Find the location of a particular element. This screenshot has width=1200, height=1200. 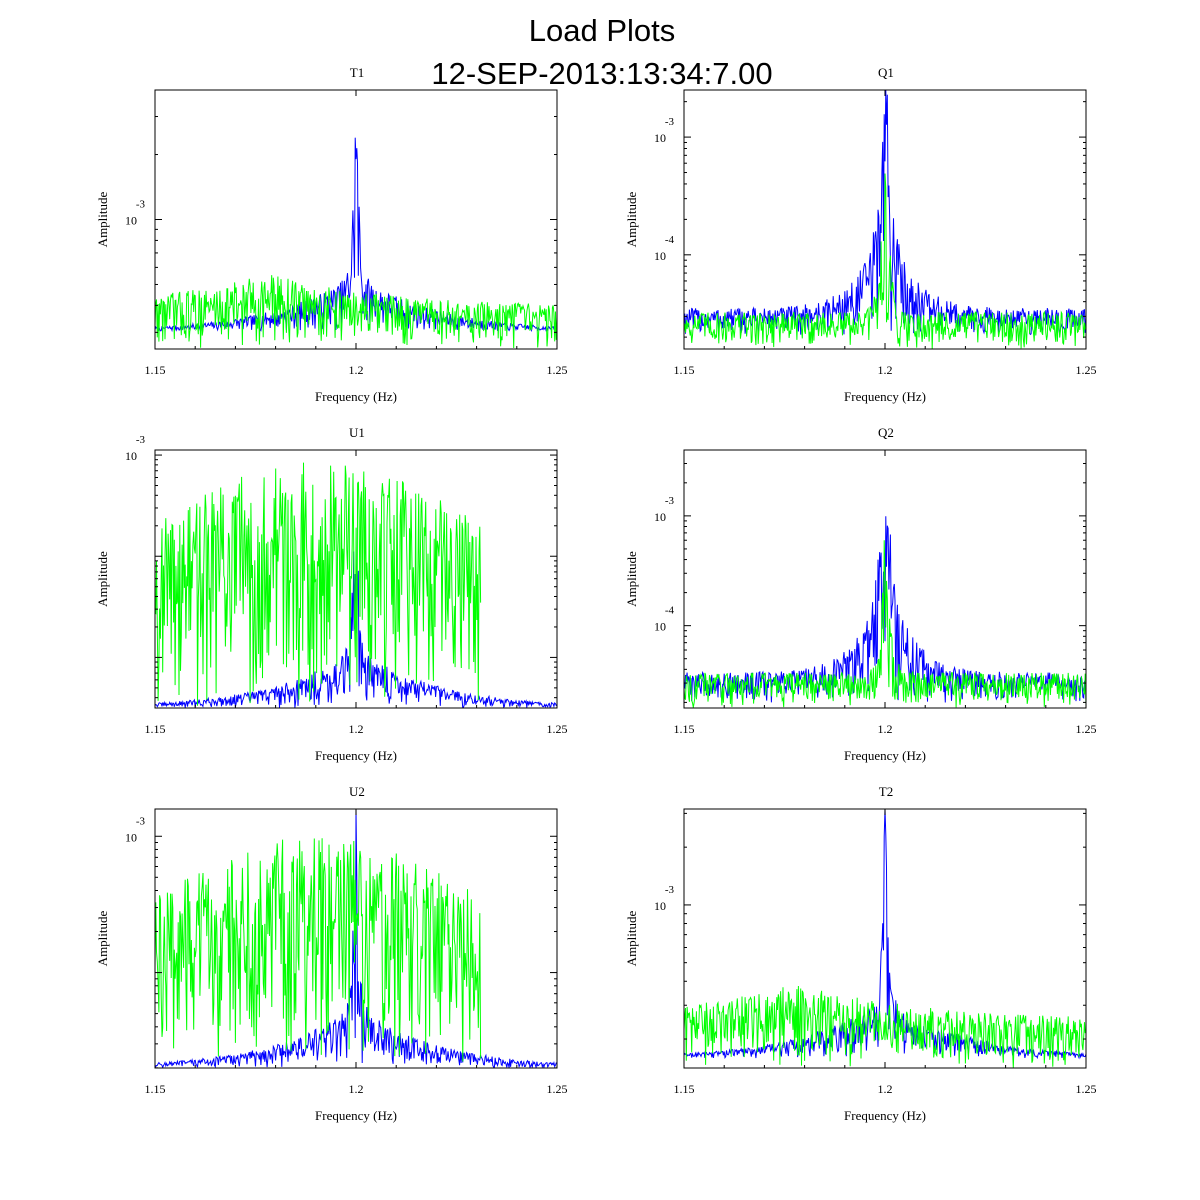

panel-t2: 1.15 1.2 1.25 10 -3 T2 Frequency (Hz) Amplitude is located at coordinates (860, 953).